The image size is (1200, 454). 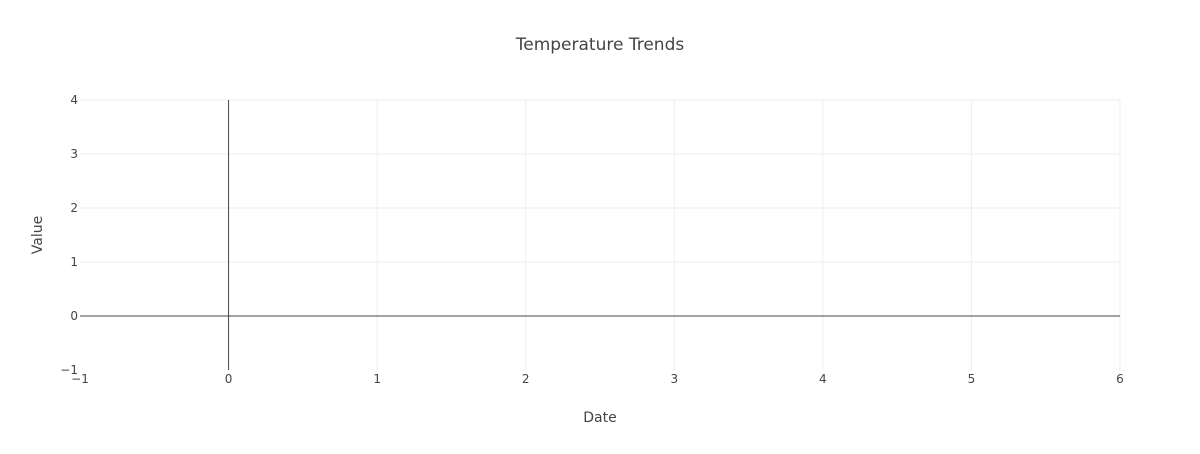 I want to click on x-tick-label: 0, so click(x=229, y=379).